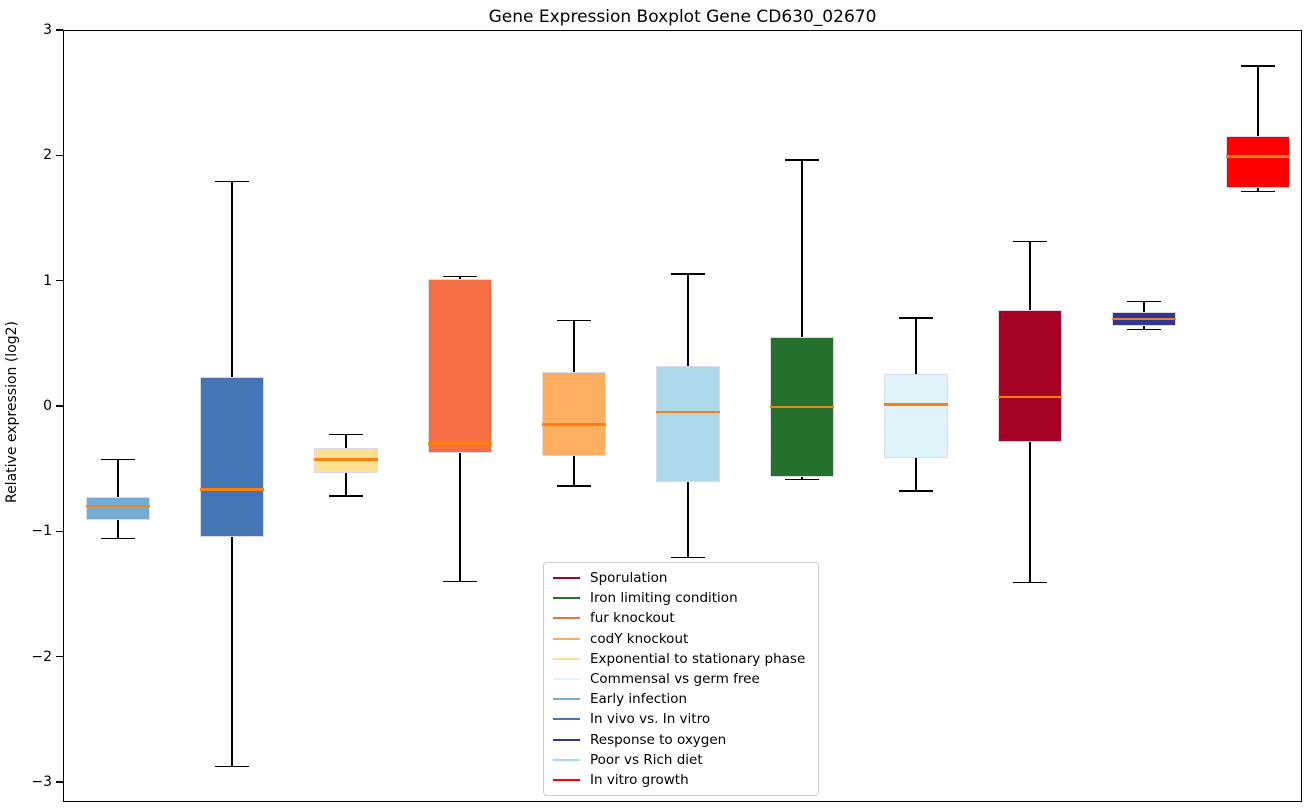 The width and height of the screenshot is (1309, 812). What do you see at coordinates (47, 405) in the screenshot?
I see `y-tick-label: 0` at bounding box center [47, 405].